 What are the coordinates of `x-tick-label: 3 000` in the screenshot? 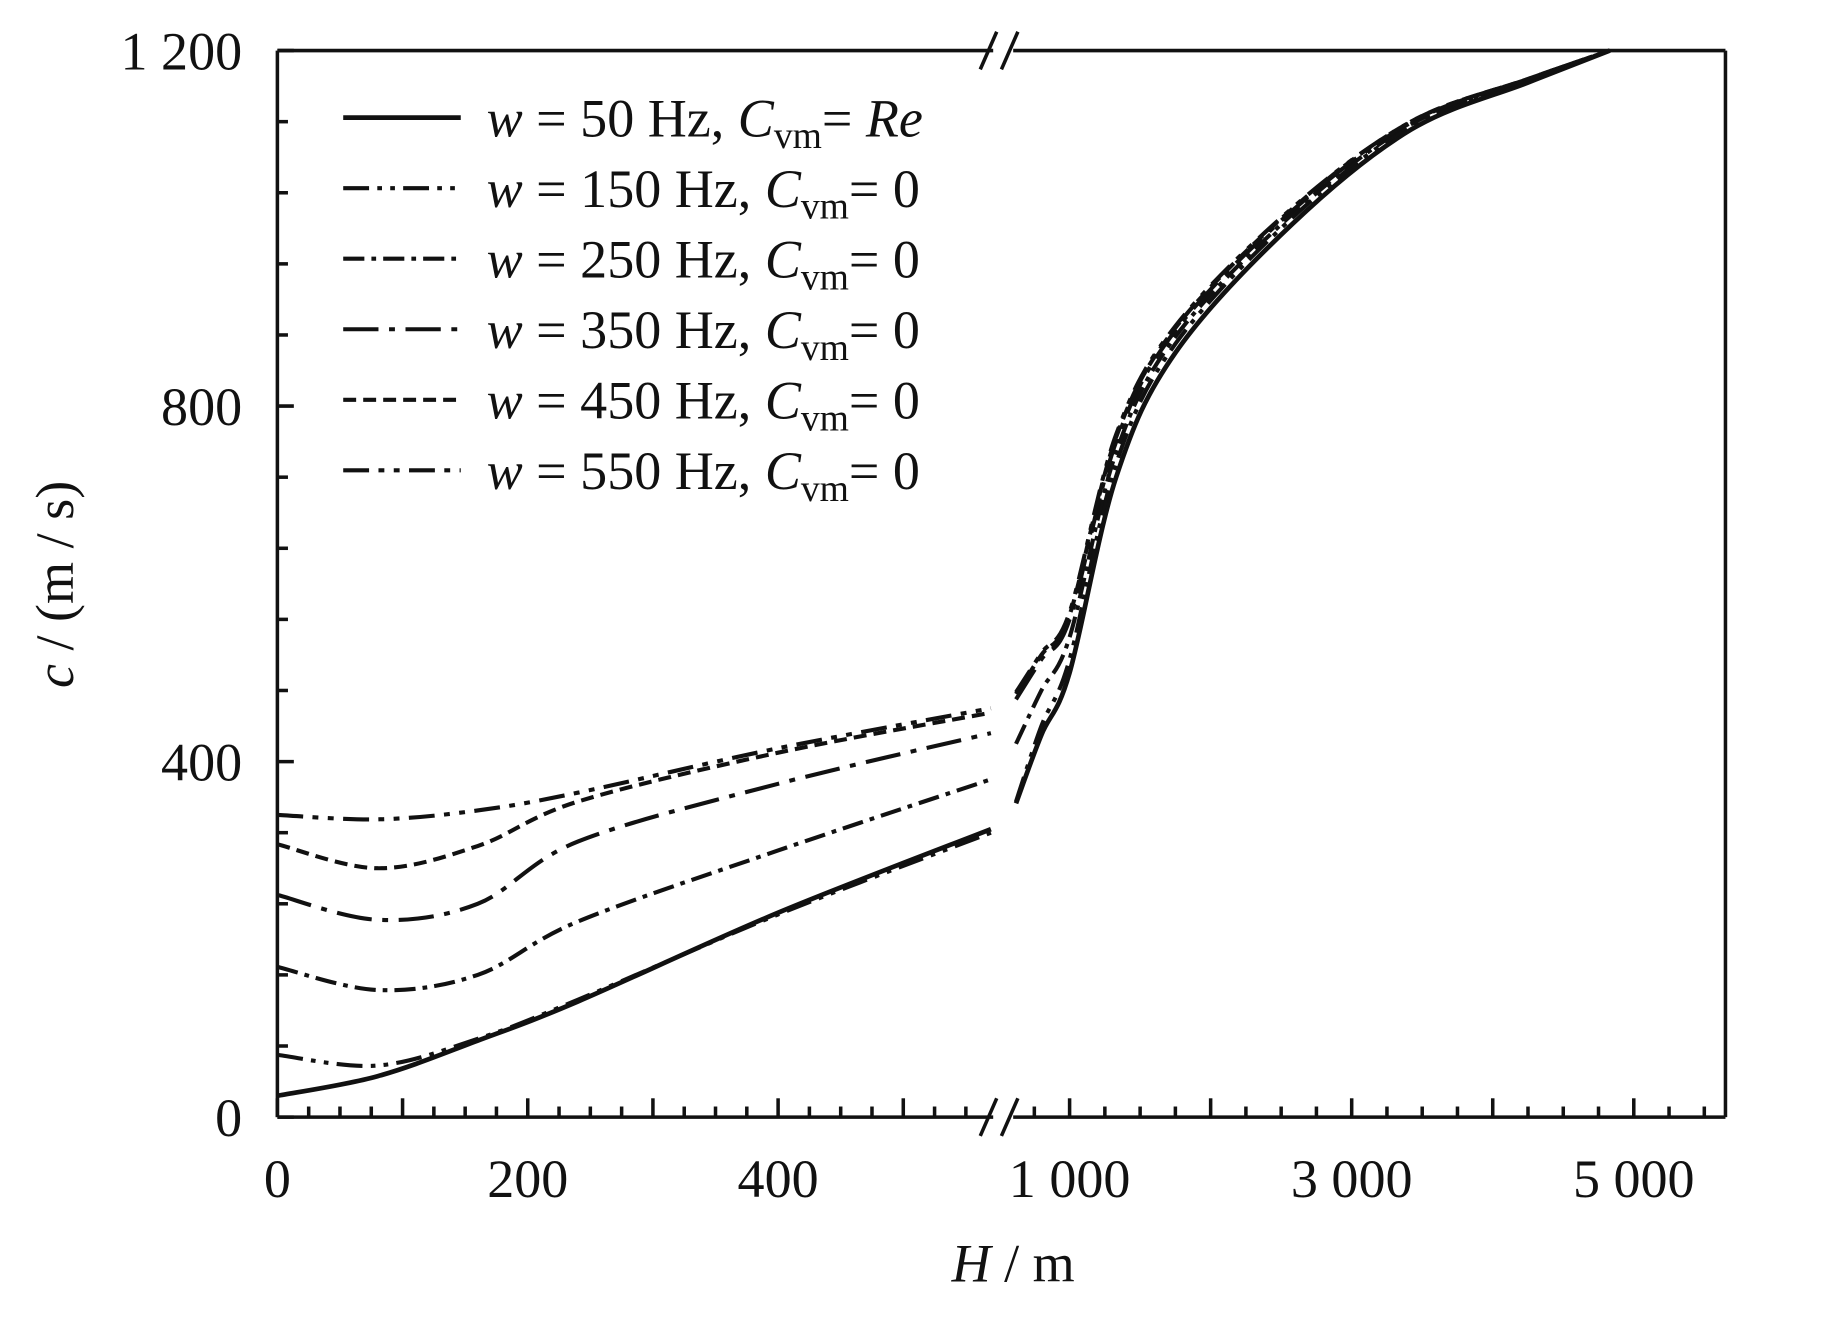 It's located at (1352, 1179).